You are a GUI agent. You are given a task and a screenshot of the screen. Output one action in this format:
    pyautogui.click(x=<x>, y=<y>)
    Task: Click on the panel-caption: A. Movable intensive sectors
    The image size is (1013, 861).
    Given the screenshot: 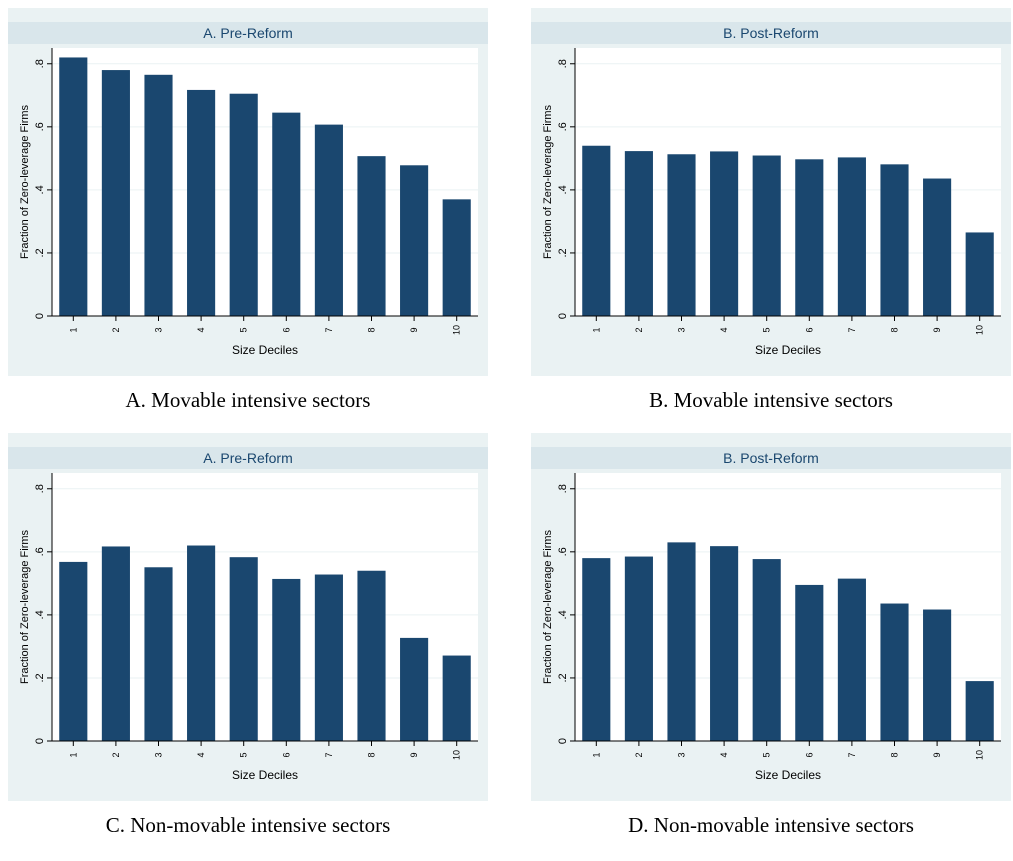 What is the action you would take?
    pyautogui.click(x=248, y=400)
    